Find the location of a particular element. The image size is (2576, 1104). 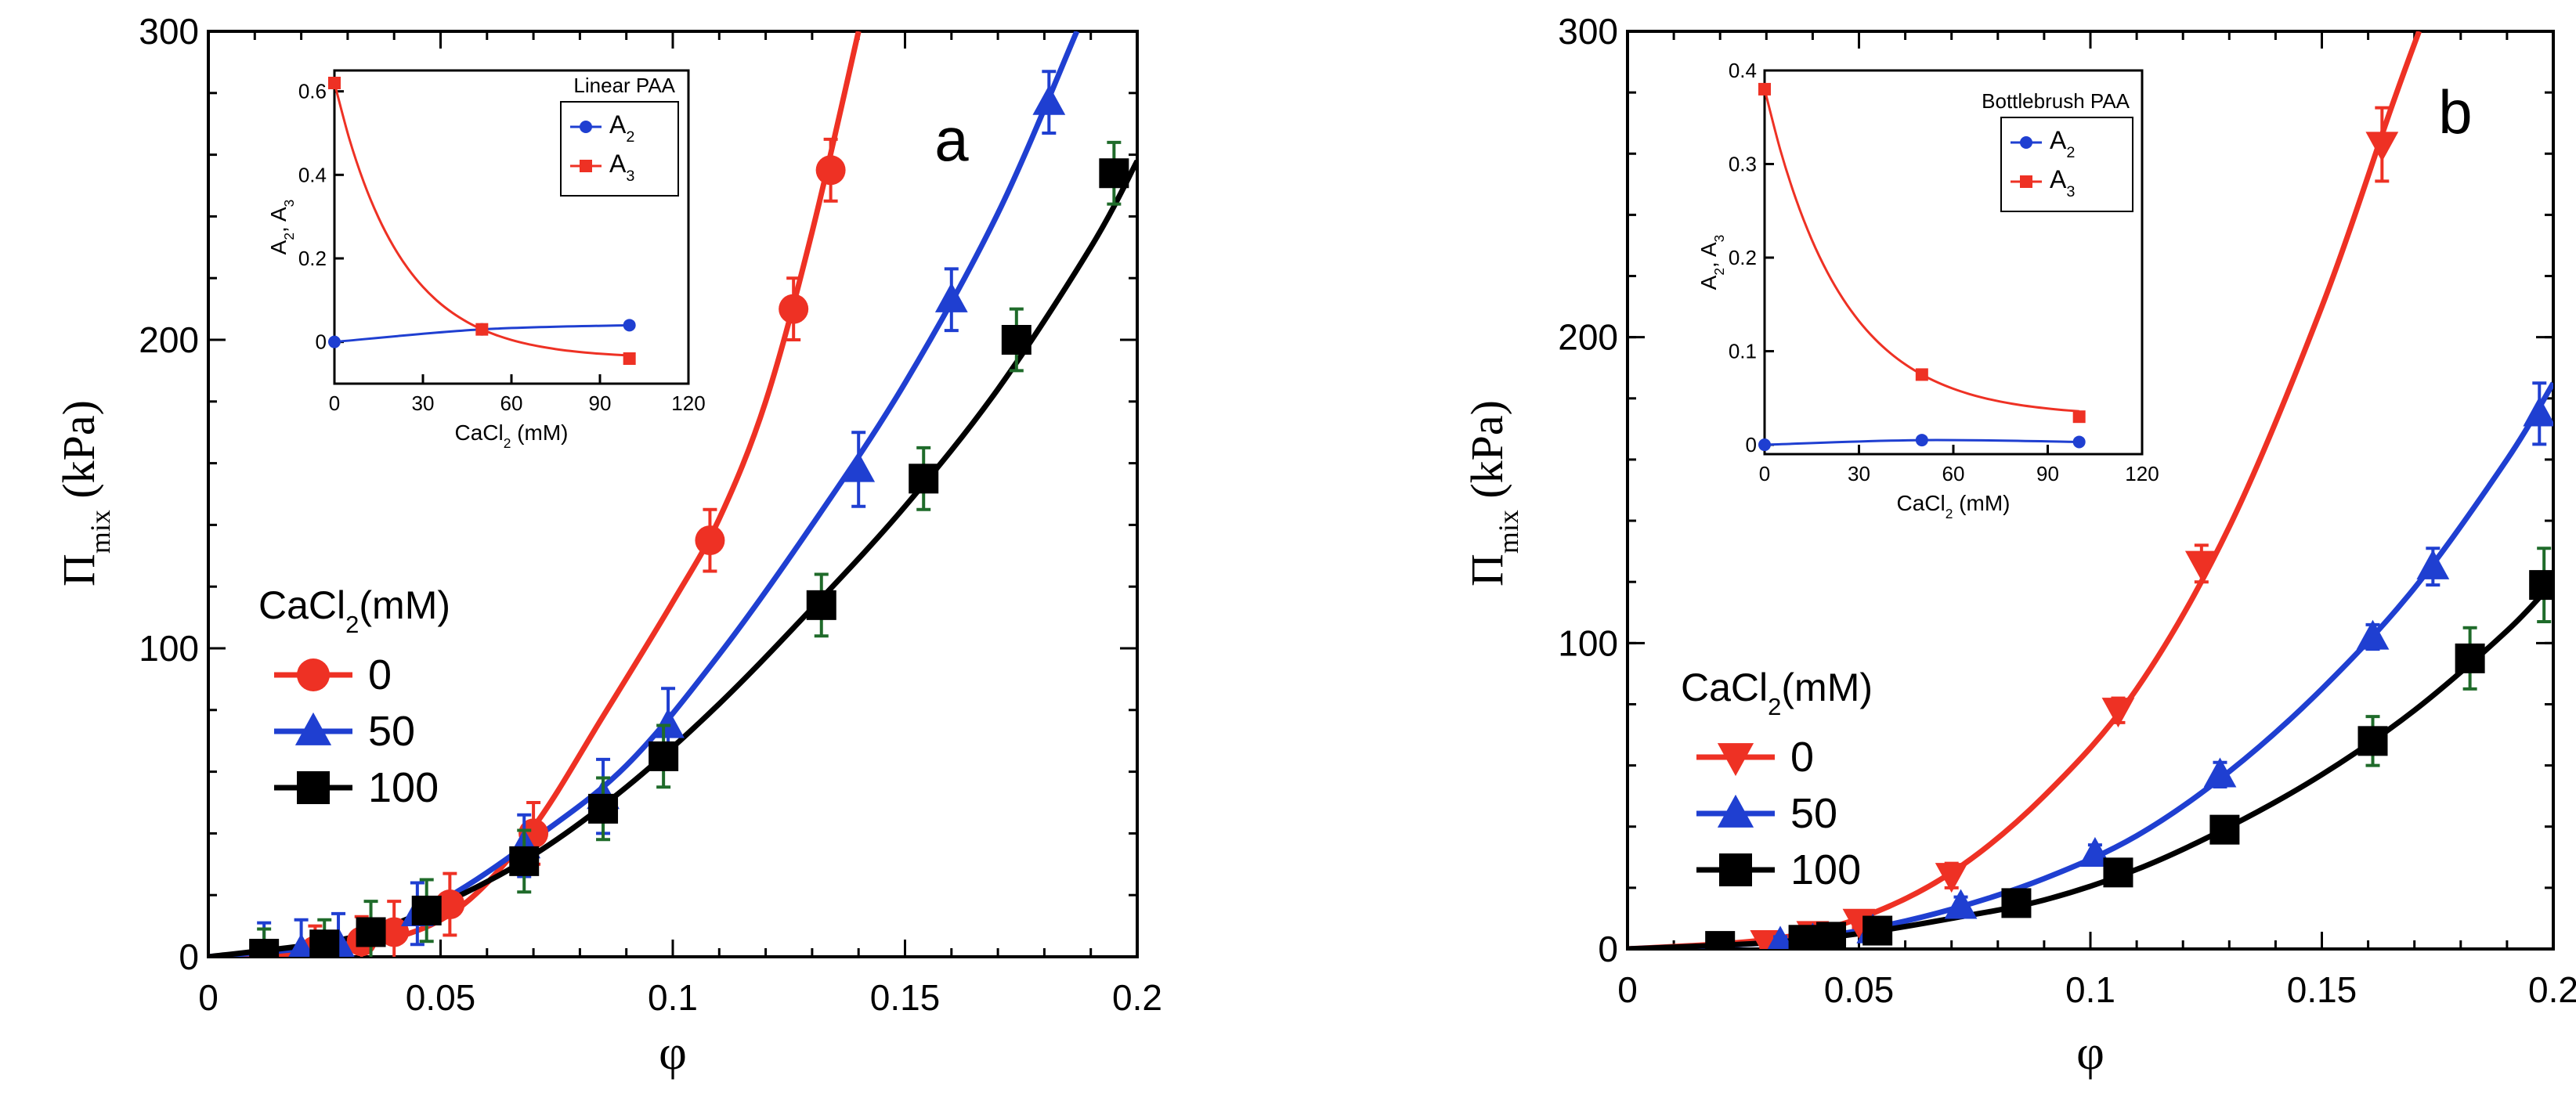

inset-y-label-text-part: A is located at coordinates (278, 247).